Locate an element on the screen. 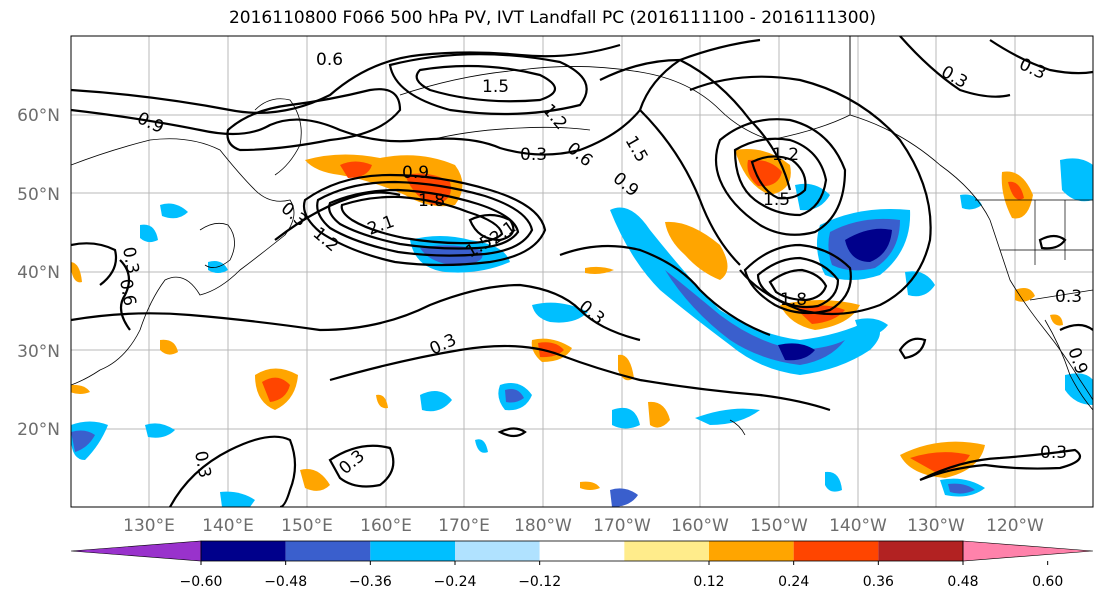 The width and height of the screenshot is (1105, 601). lon-label: 130°W is located at coordinates (936, 526).